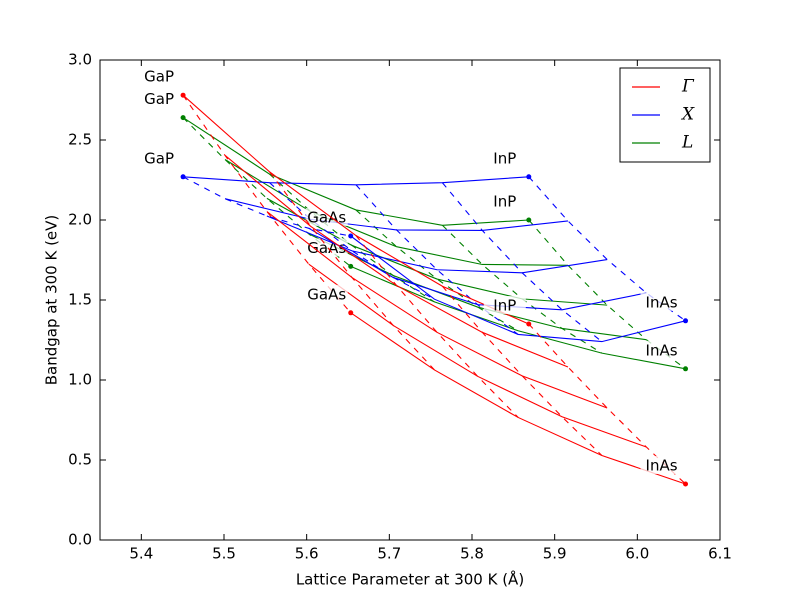  What do you see at coordinates (52, 300) in the screenshot?
I see `y-axis-label: Bandgap at 300 K (eV)` at bounding box center [52, 300].